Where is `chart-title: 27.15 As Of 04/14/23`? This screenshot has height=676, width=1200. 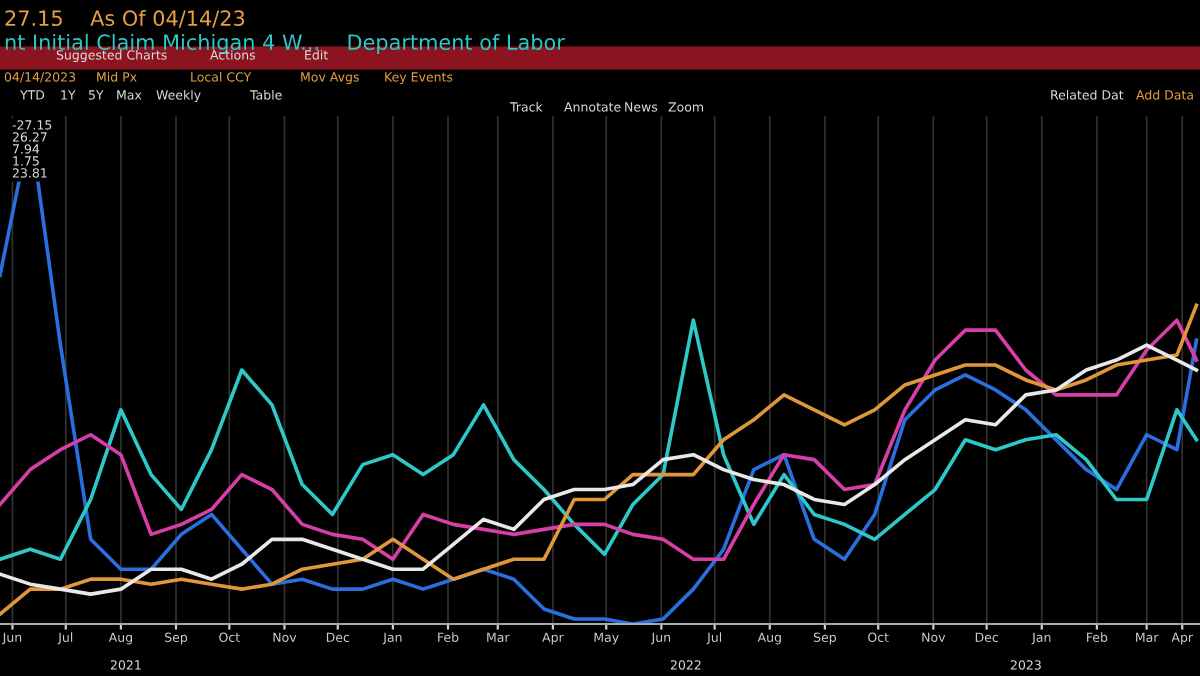 chart-title: 27.15 As Of 04/14/23 is located at coordinates (125, 18).